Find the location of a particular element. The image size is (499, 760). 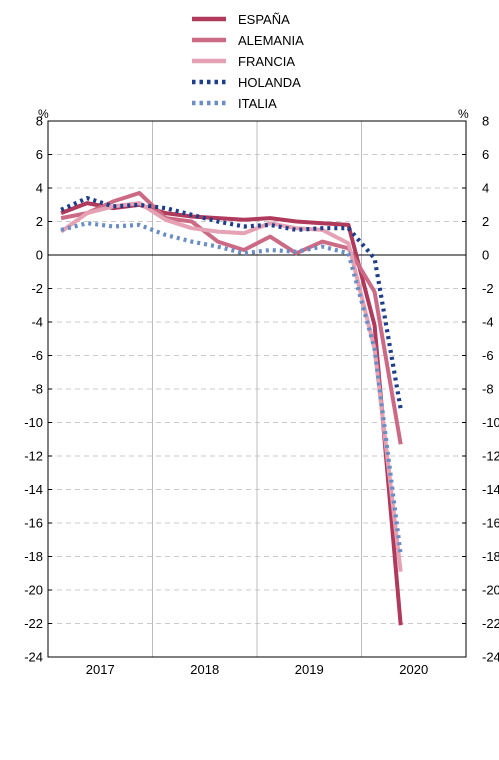

y-unit-label-left: % is located at coordinates (43, 114).